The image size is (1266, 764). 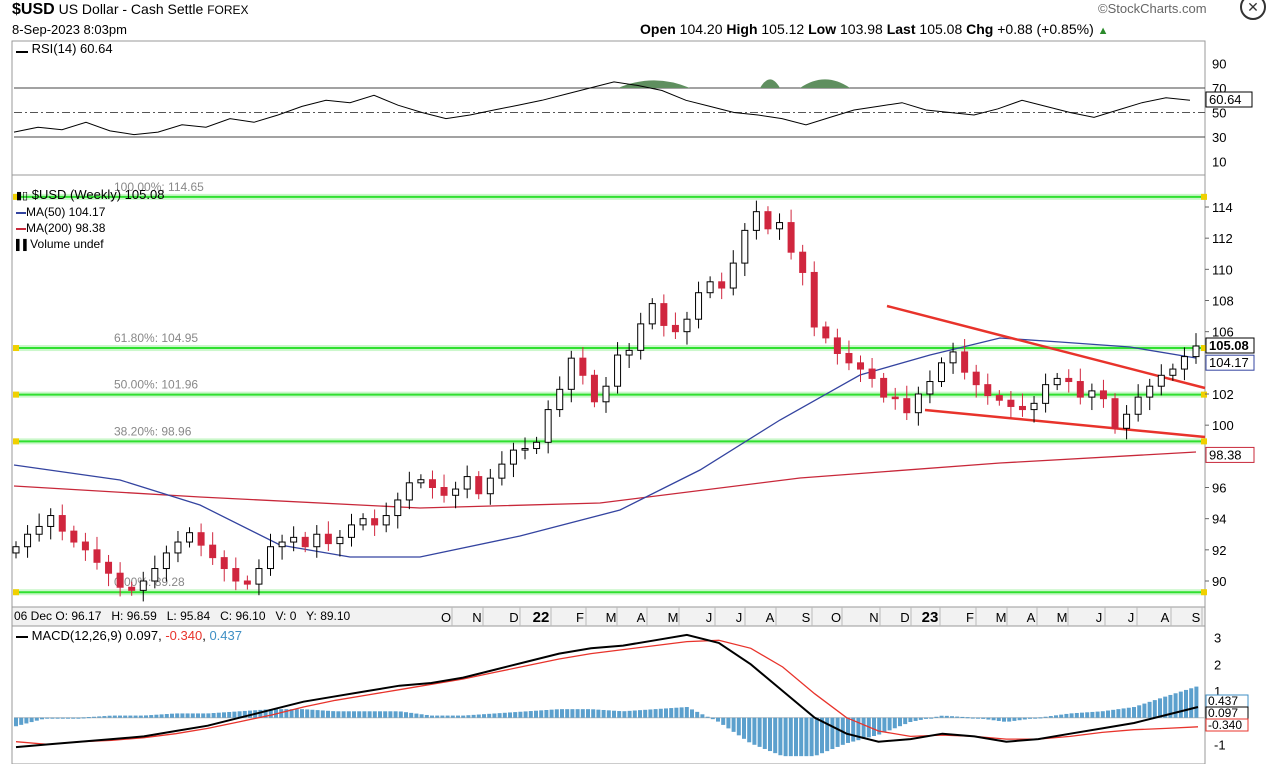 I want to click on x-axis-label: A, so click(x=1031, y=617).